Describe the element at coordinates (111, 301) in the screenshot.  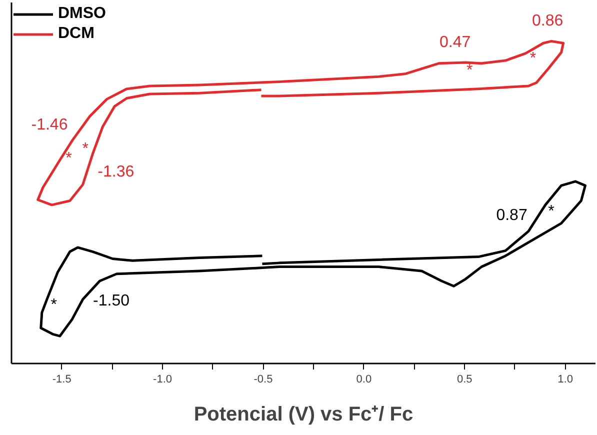
I see `annotation: -1.50` at that location.